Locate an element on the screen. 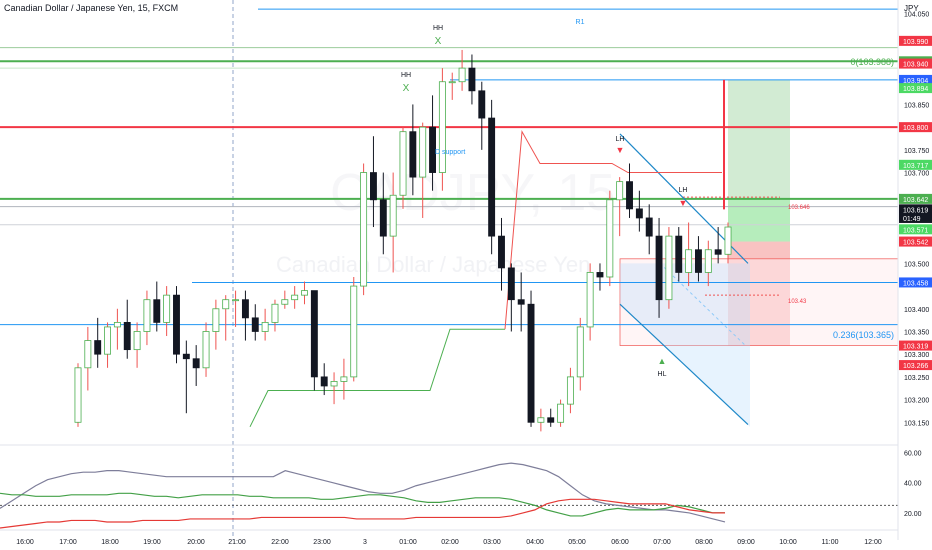  hl-label: HL is located at coordinates (662, 374).